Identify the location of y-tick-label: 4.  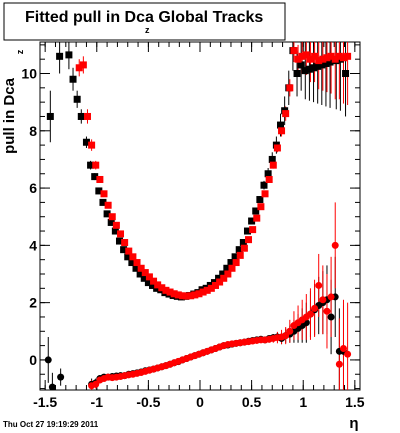
(33, 245).